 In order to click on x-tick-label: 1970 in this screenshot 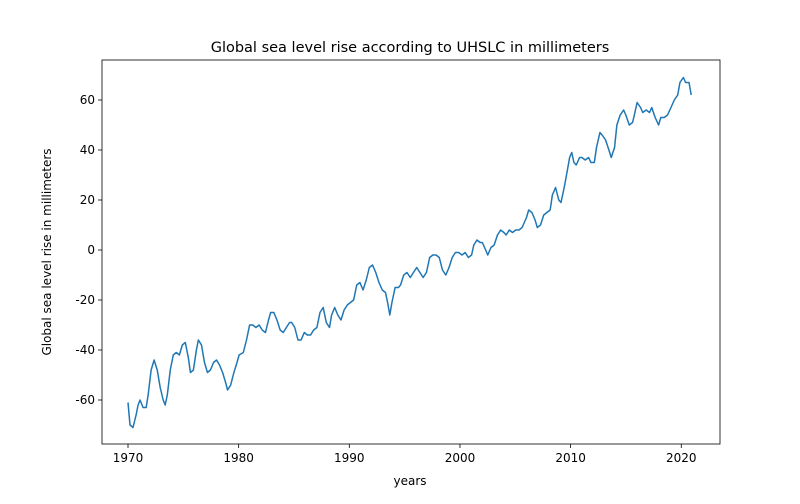, I will do `click(128, 458)`.